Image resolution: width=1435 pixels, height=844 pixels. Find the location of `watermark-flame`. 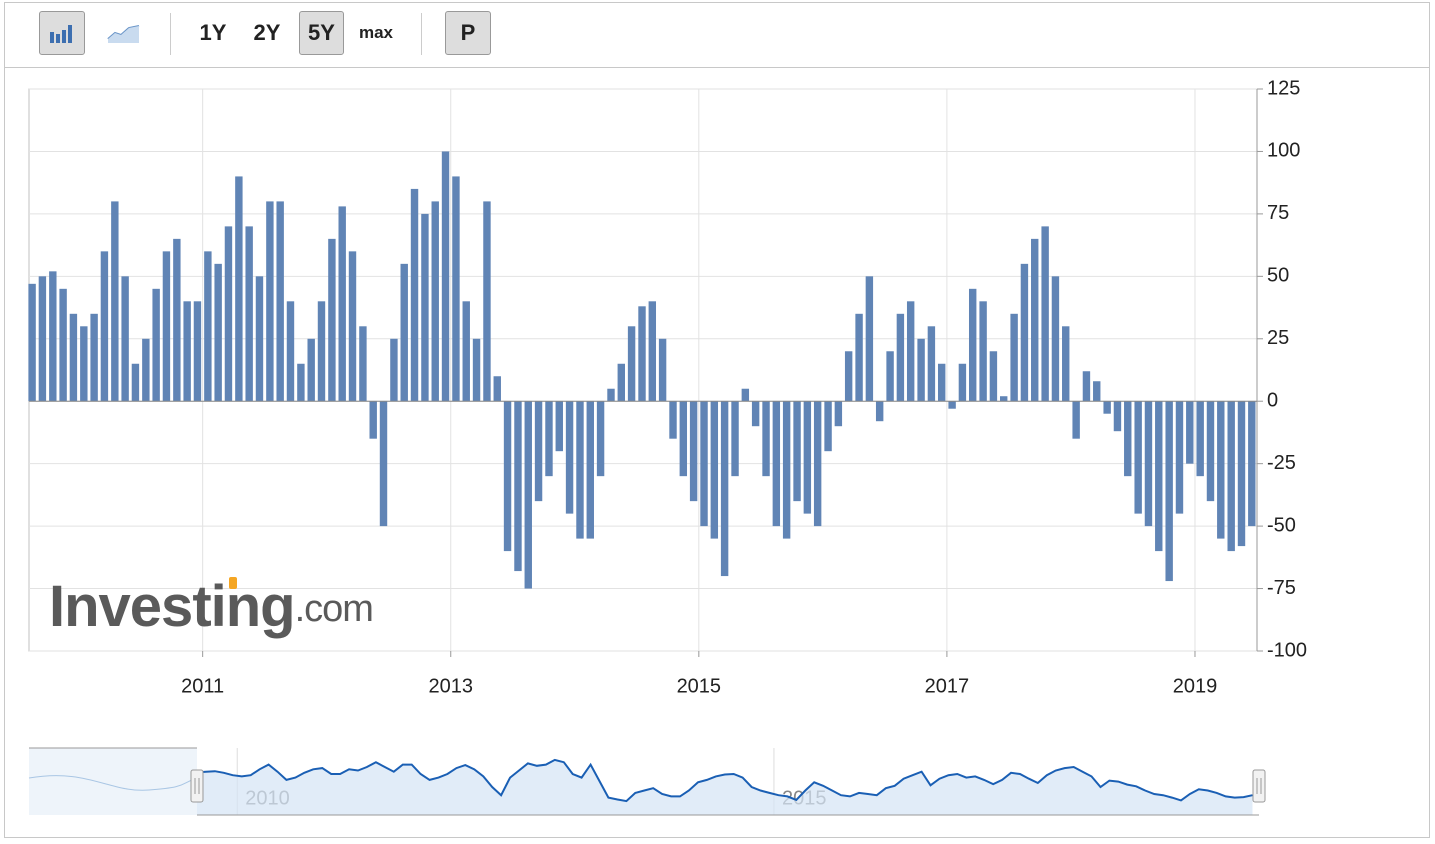

watermark-flame is located at coordinates (233, 583).